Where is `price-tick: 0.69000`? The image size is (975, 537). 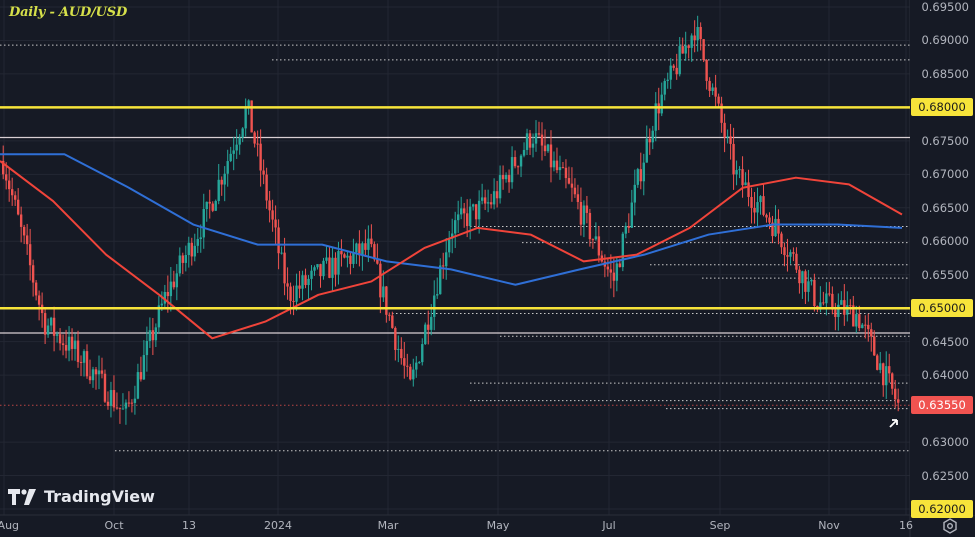
price-tick: 0.69000 is located at coordinates (945, 40).